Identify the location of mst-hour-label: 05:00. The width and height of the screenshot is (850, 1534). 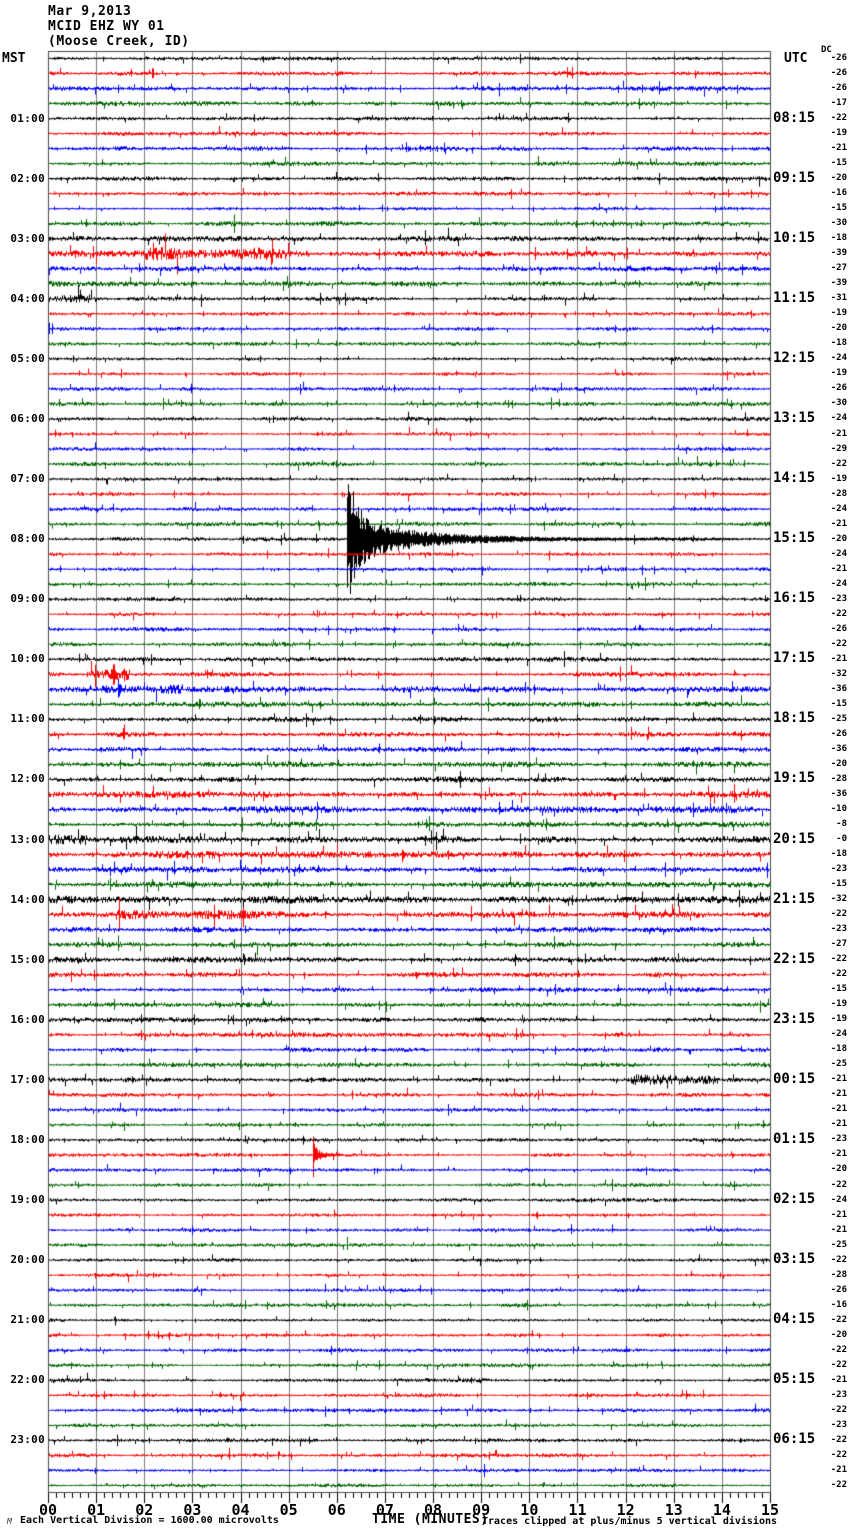
(27, 358).